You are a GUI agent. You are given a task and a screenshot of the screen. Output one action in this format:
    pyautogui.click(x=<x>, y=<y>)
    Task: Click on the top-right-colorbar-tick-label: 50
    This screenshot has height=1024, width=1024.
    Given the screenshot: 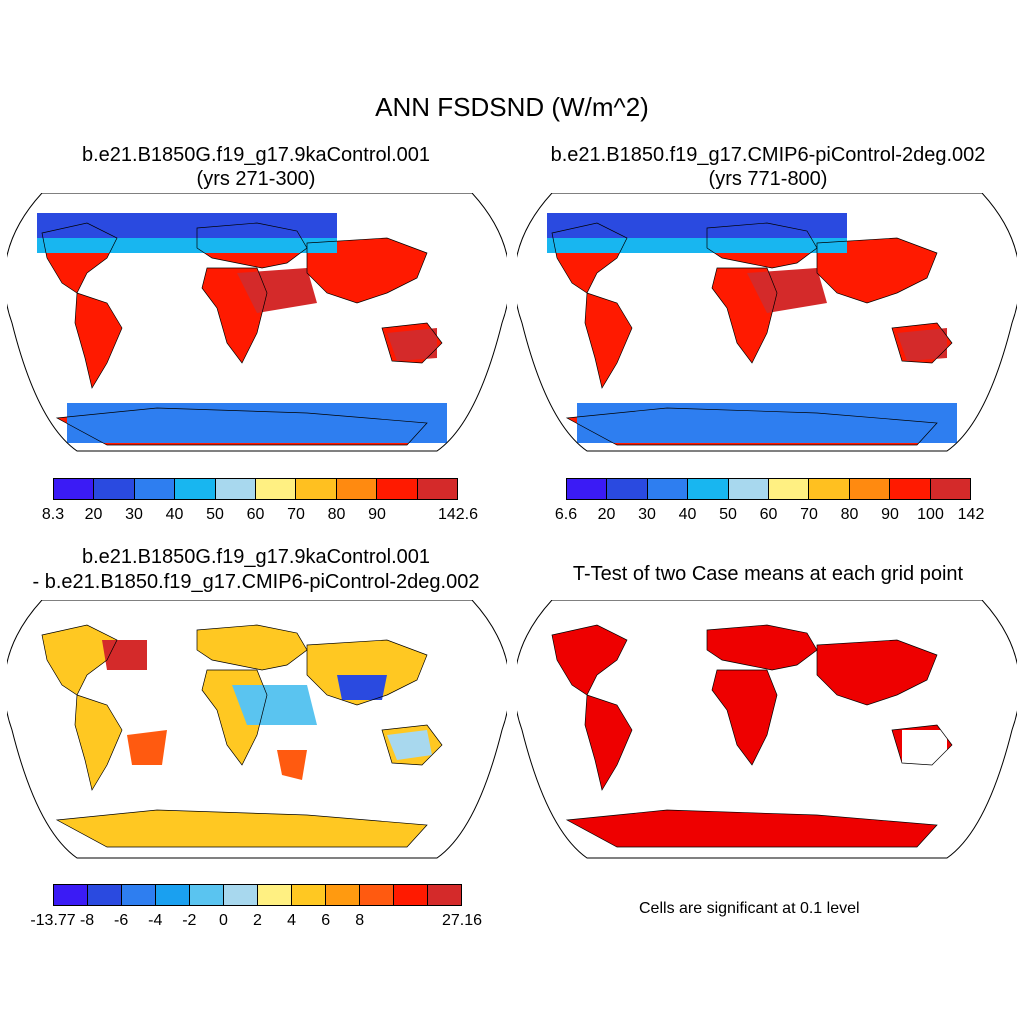 What is the action you would take?
    pyautogui.click(x=728, y=514)
    